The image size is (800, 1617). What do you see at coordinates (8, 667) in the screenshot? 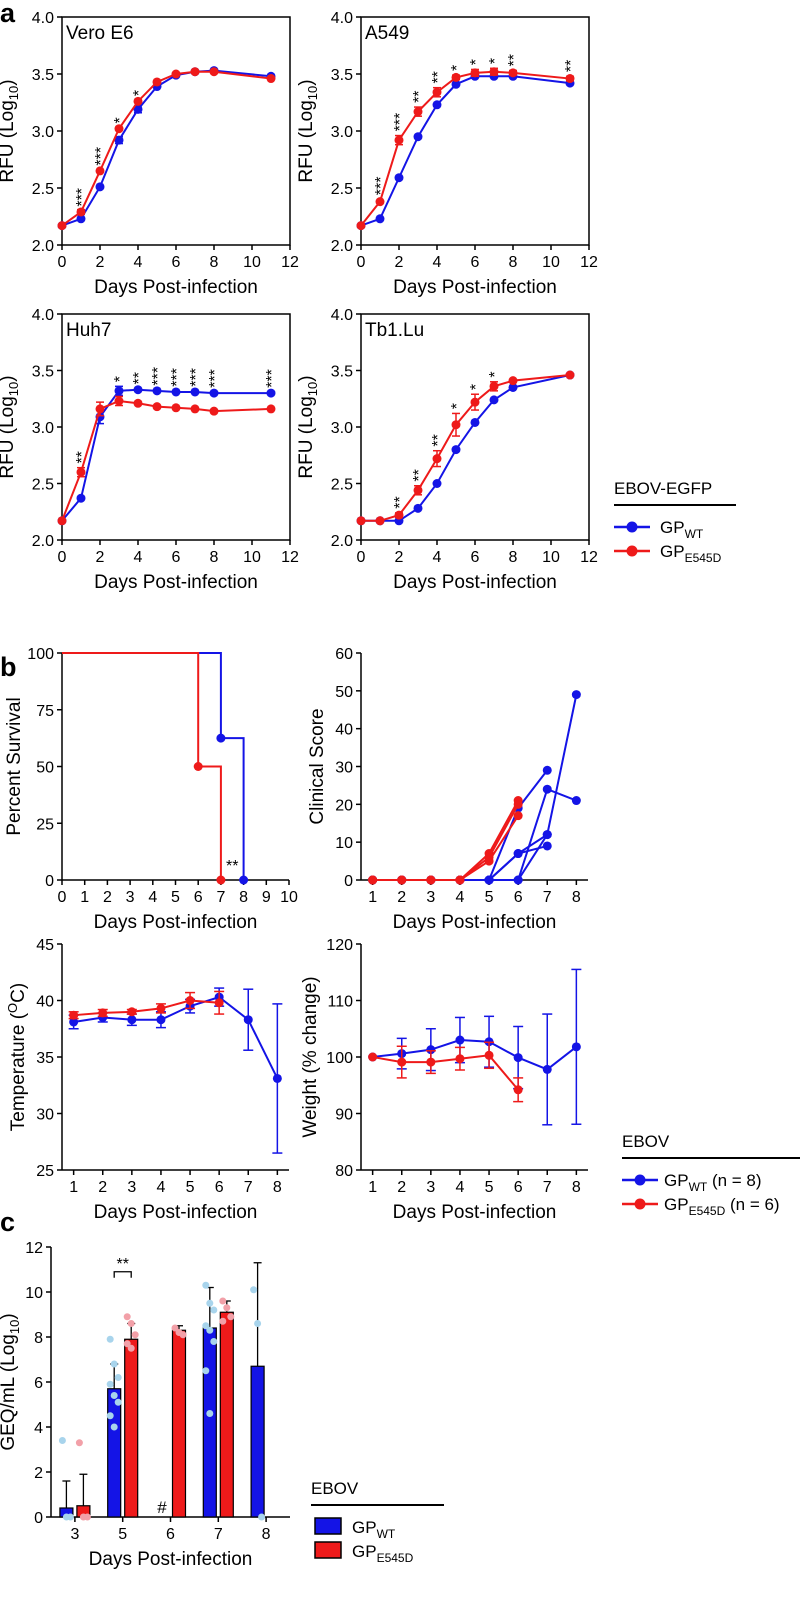
I see `panel-label-b: b` at bounding box center [8, 667].